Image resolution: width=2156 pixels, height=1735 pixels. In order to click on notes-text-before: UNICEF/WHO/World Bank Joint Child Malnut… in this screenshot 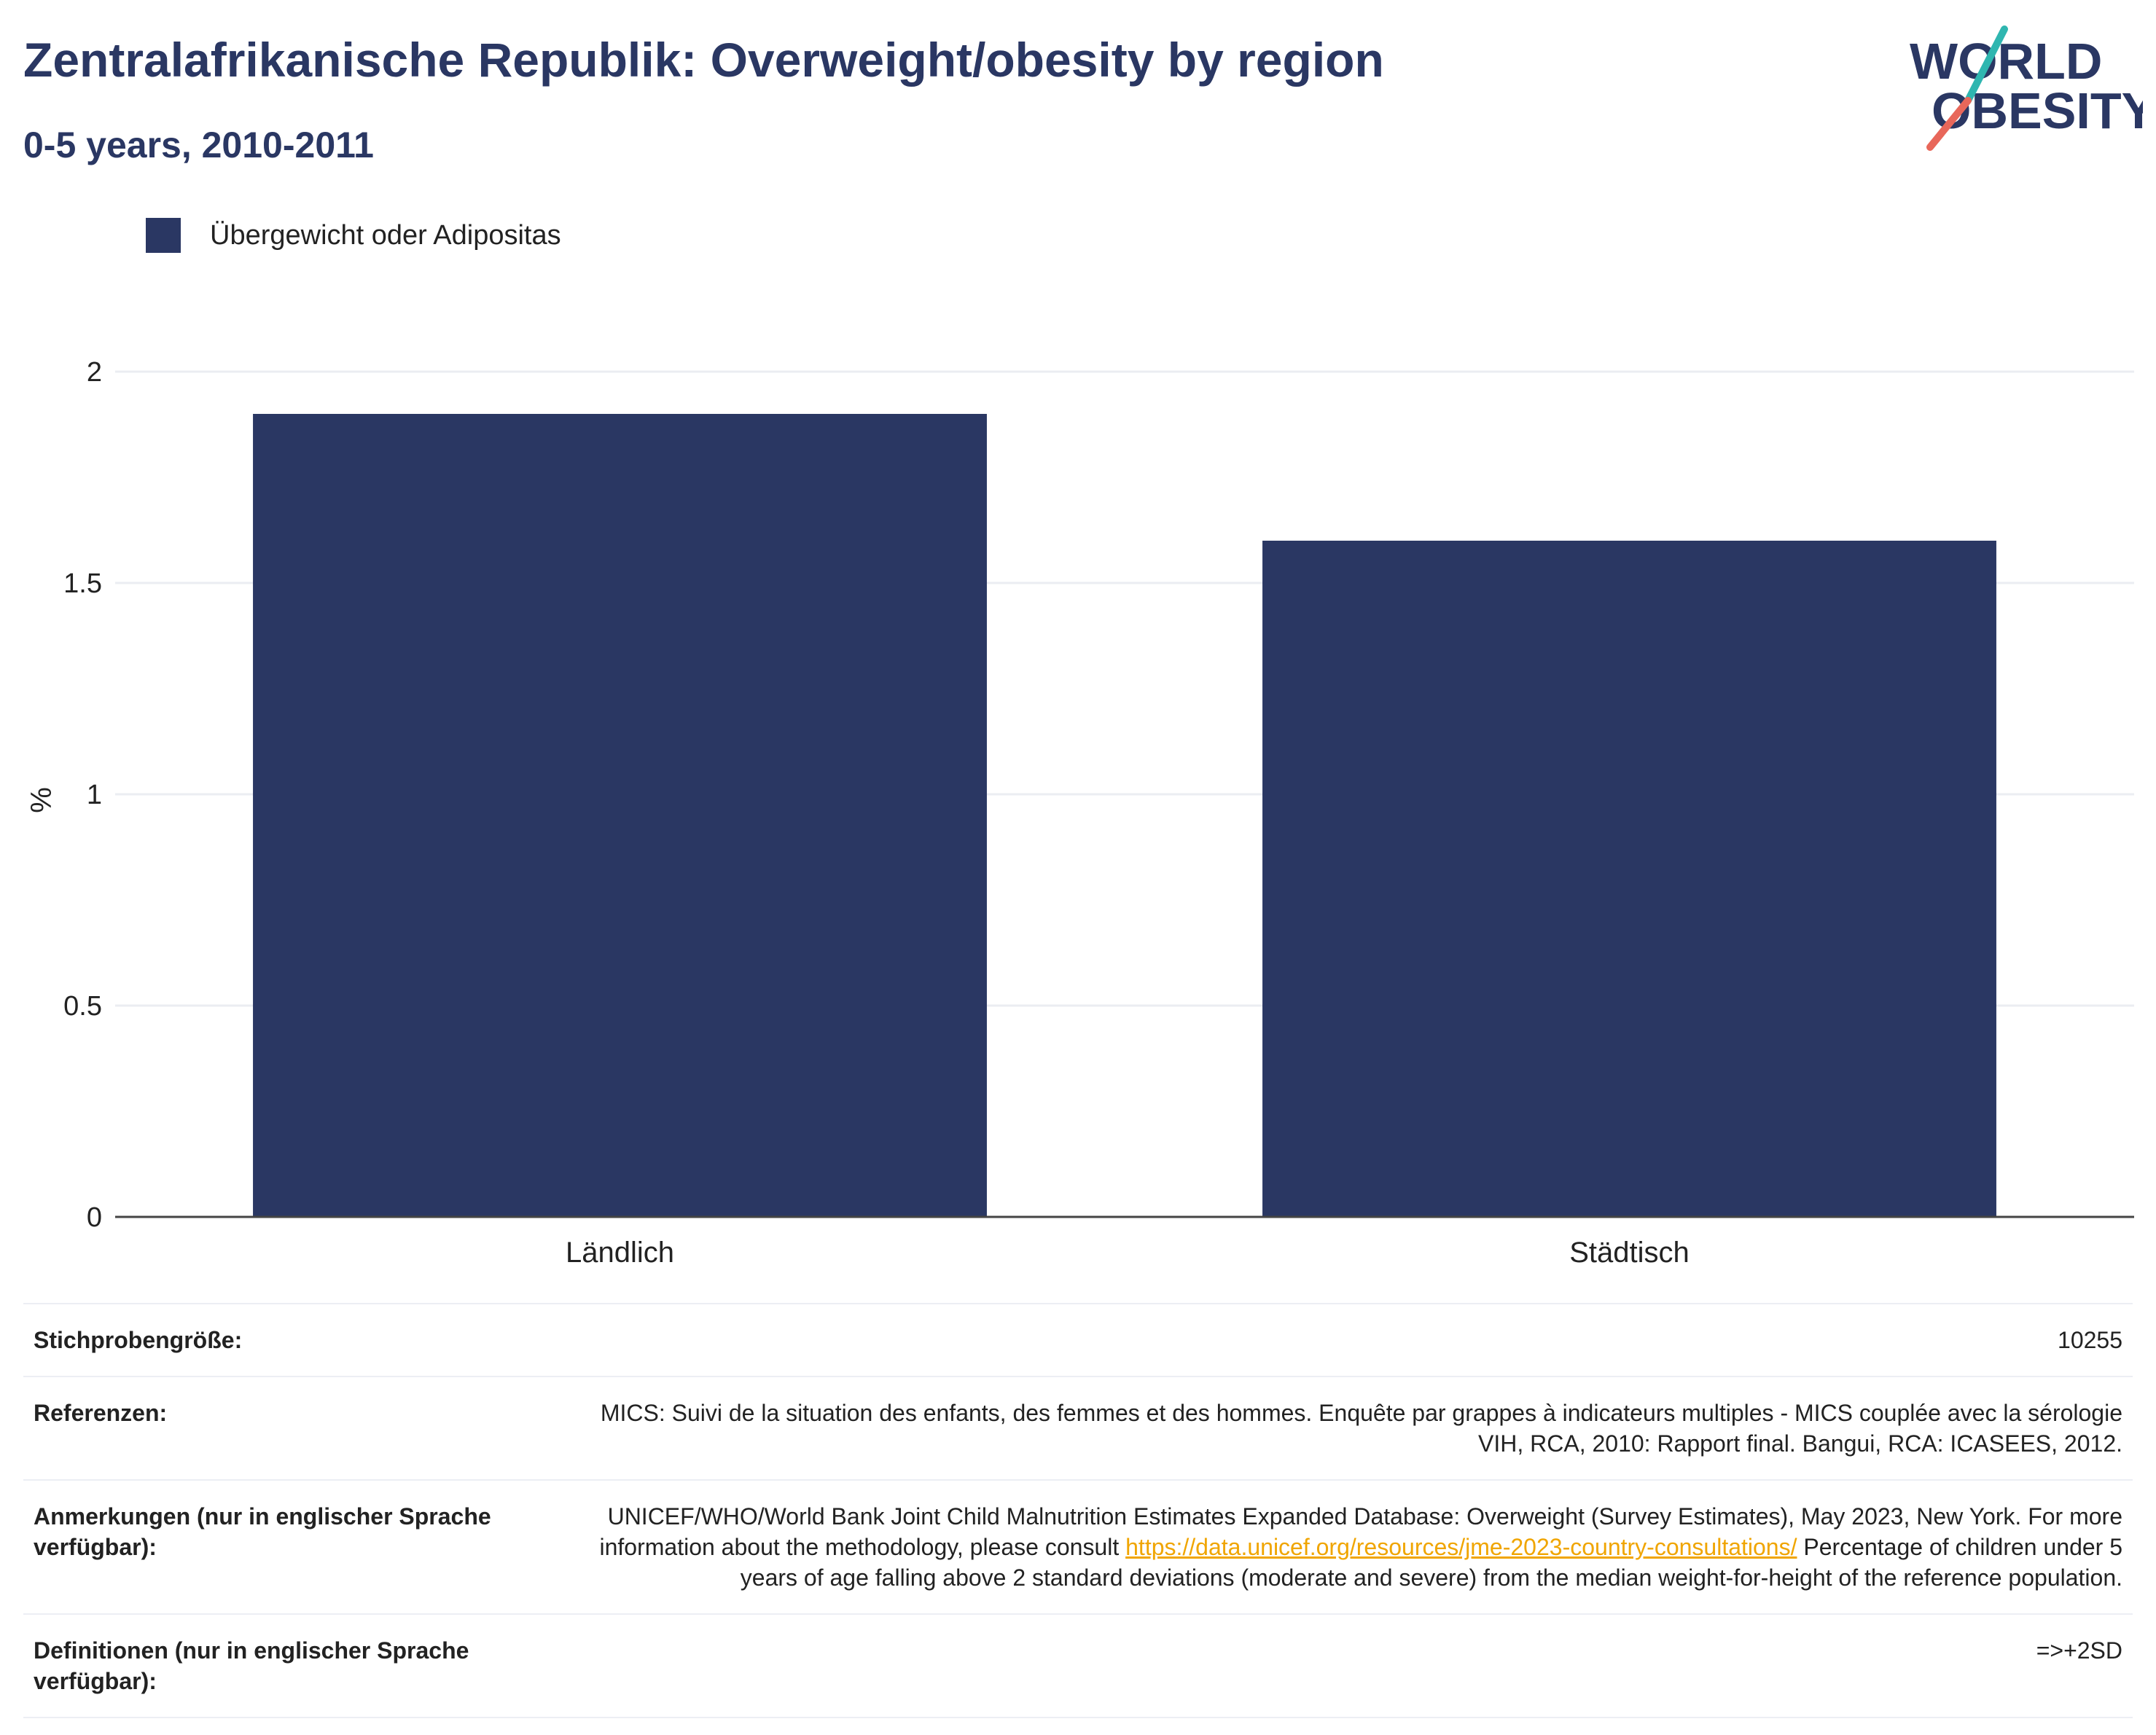, I will do `click(1360, 1531)`.